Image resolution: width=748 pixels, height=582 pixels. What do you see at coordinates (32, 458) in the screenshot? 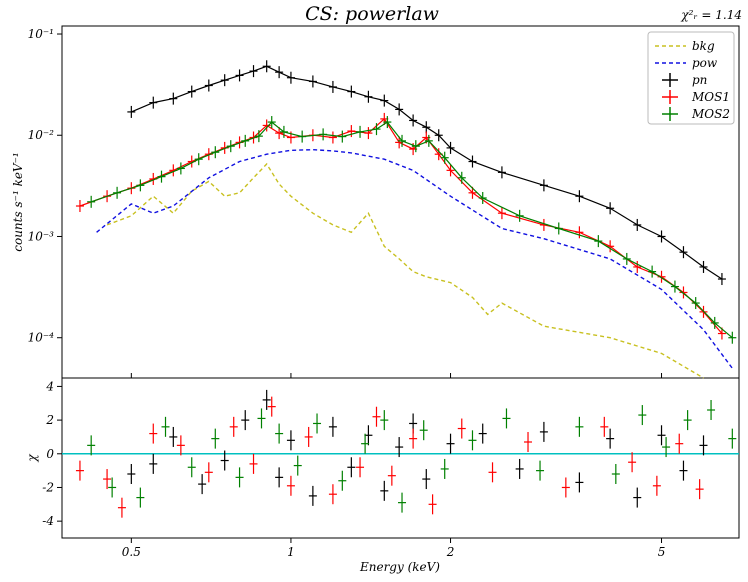
I see `residual-y-axis-label: χ` at bounding box center [32, 458].